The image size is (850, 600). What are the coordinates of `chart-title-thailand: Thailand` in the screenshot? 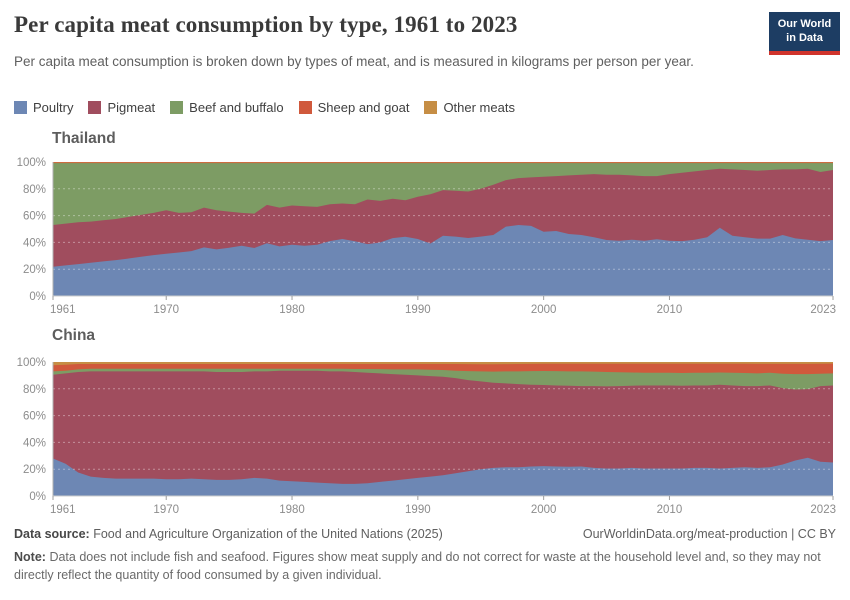 It's located at (84, 138).